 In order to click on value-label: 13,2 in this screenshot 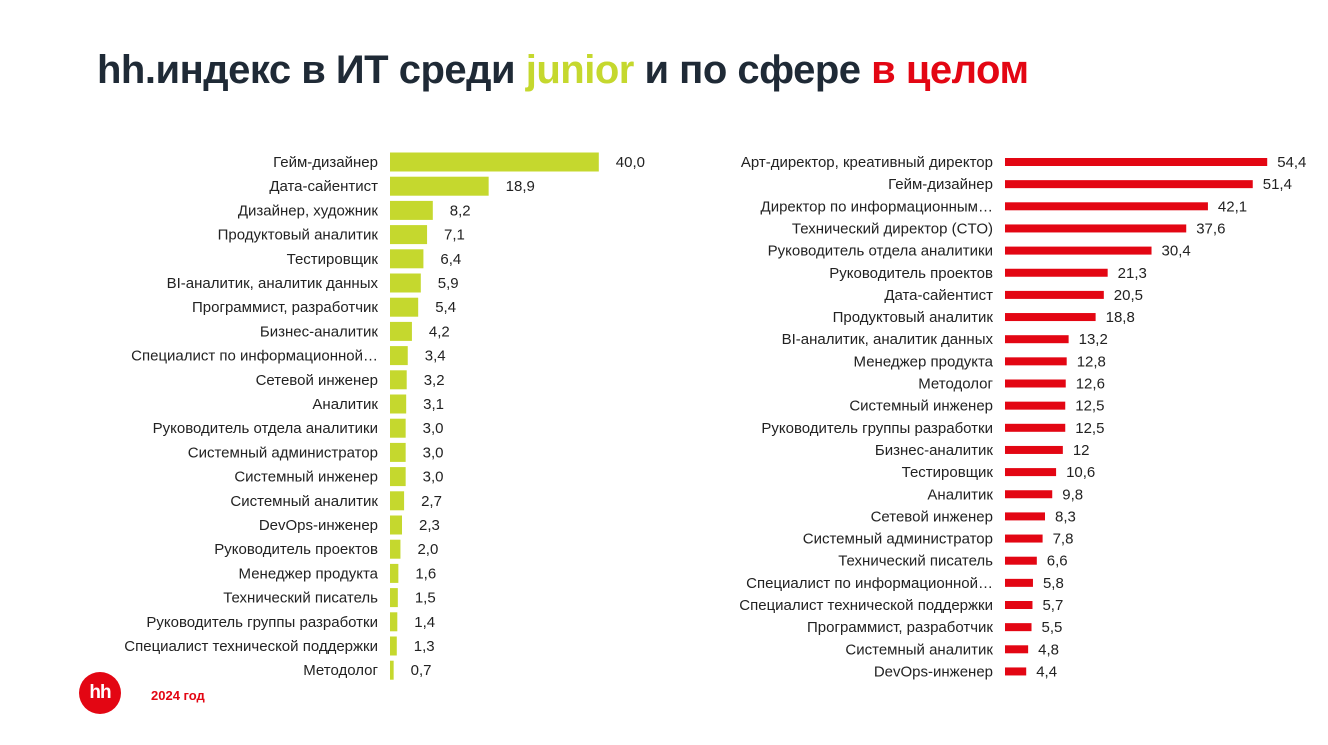, I will do `click(1093, 339)`.